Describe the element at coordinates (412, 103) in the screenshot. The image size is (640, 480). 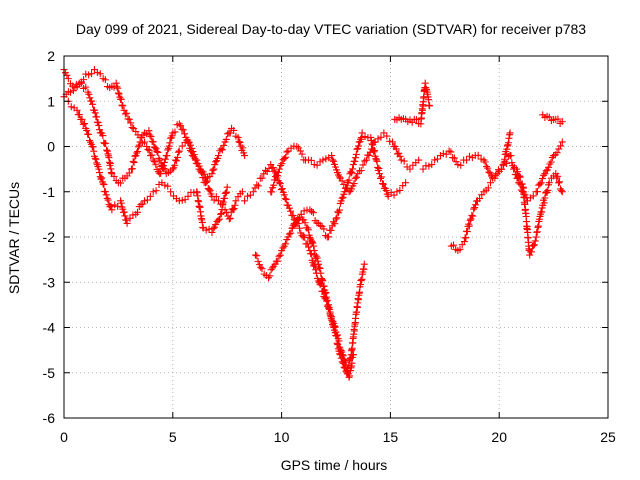
I see `series-trace-h` at that location.